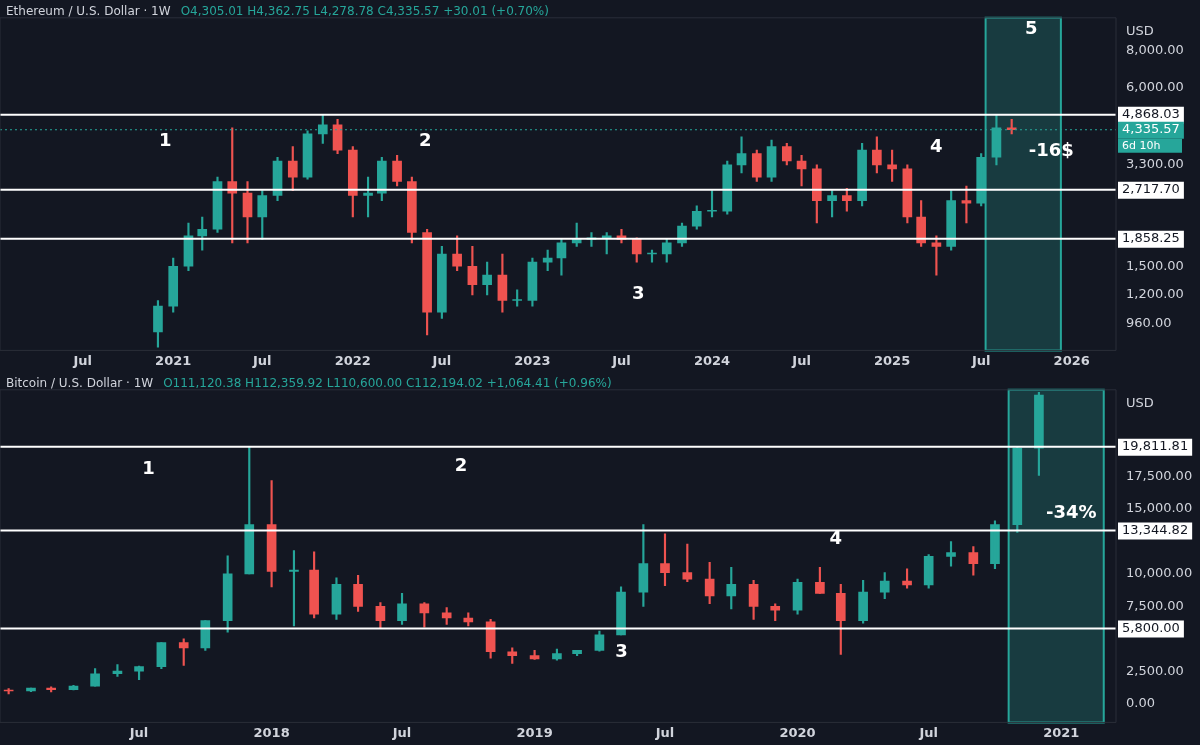  Describe the element at coordinates (1151, 114) in the screenshot. I see `ref-line-label: 4,868.03` at that location.